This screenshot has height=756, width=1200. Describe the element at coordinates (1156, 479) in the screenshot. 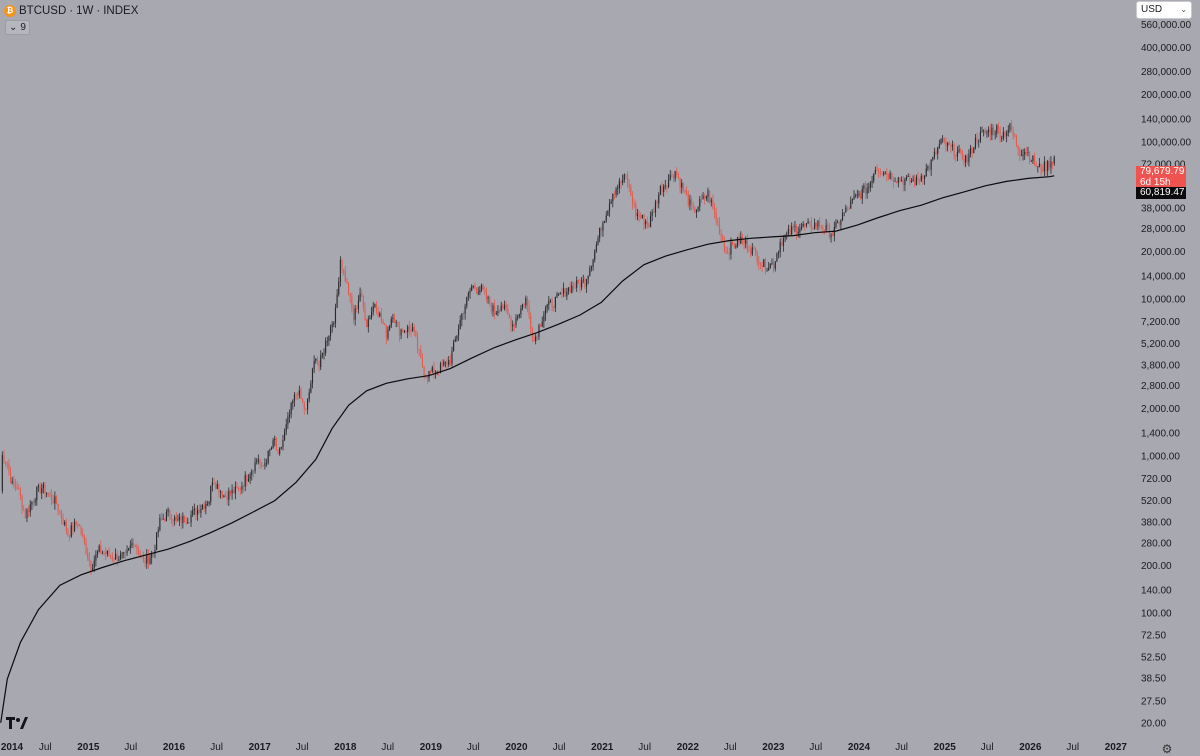

I see `price-axis-label: 720.00` at that location.